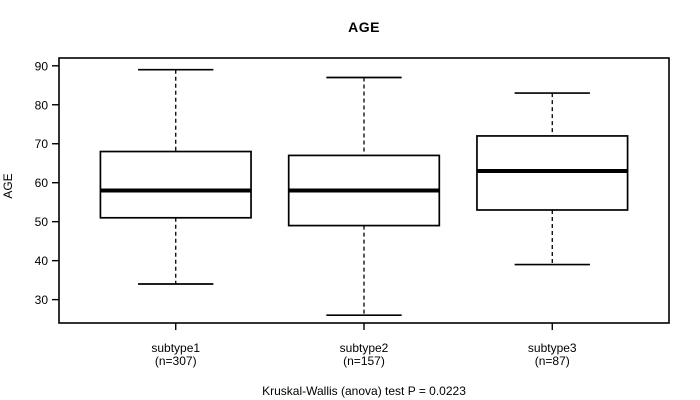 The height and width of the screenshot is (400, 700). I want to click on x-category-label: subtype2, so click(364, 348).